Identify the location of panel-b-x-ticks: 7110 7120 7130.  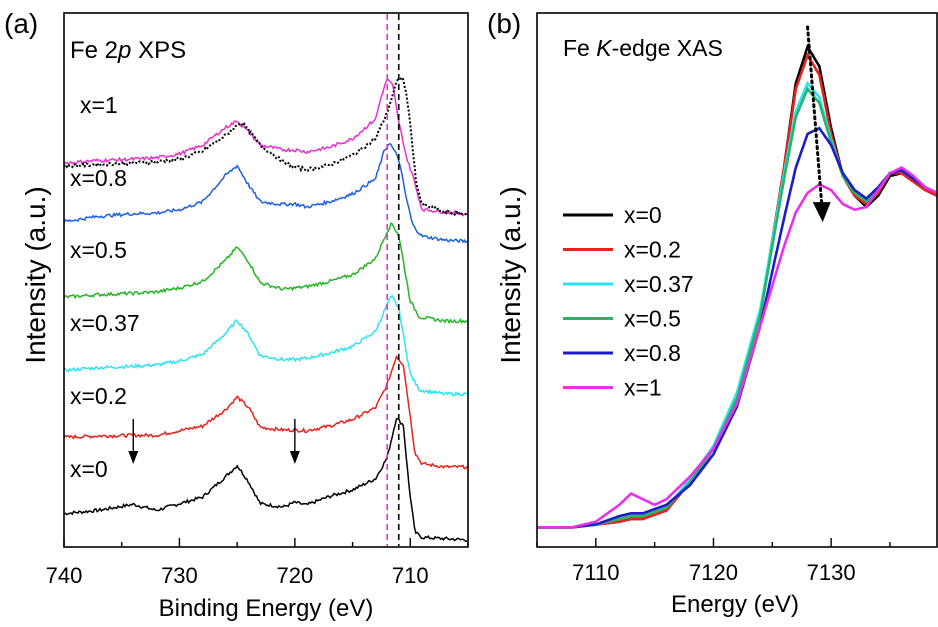
(713, 561).